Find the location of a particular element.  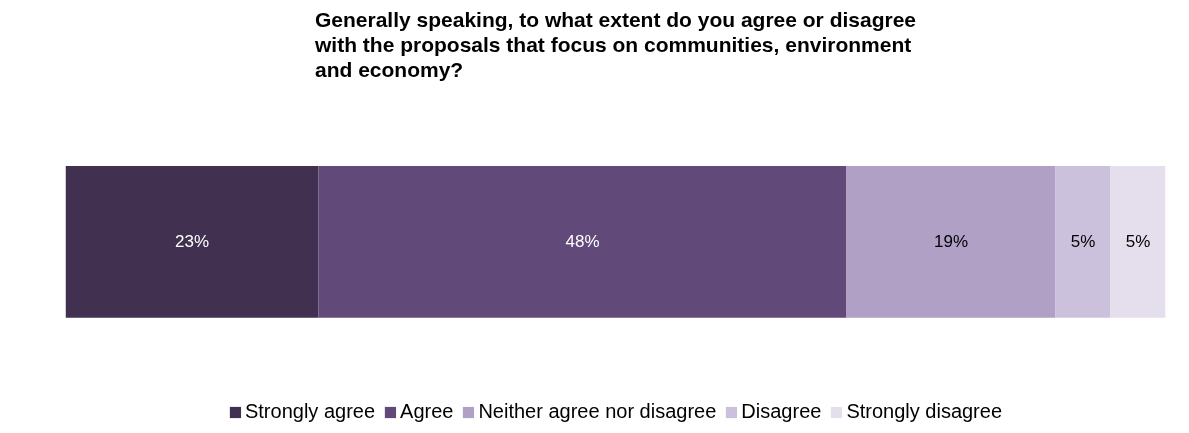

data-label: 48% is located at coordinates (582, 242).